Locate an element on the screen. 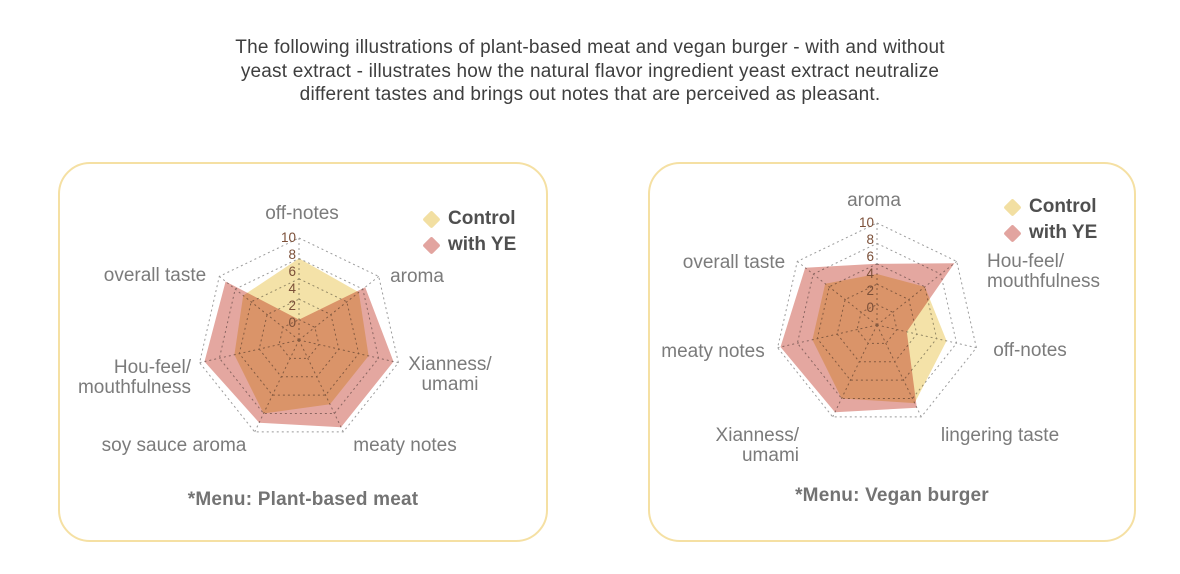 The width and height of the screenshot is (1180, 574). chart-caption: *Menu: Vegan burger is located at coordinates (892, 495).